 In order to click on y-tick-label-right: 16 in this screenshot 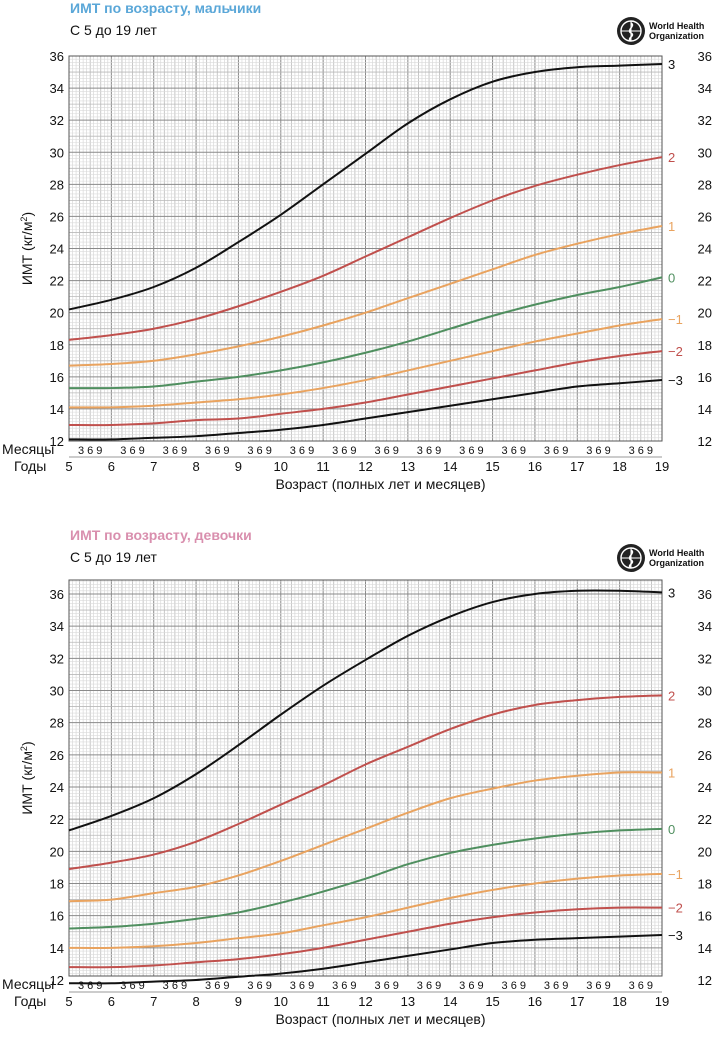, I will do `click(705, 377)`.